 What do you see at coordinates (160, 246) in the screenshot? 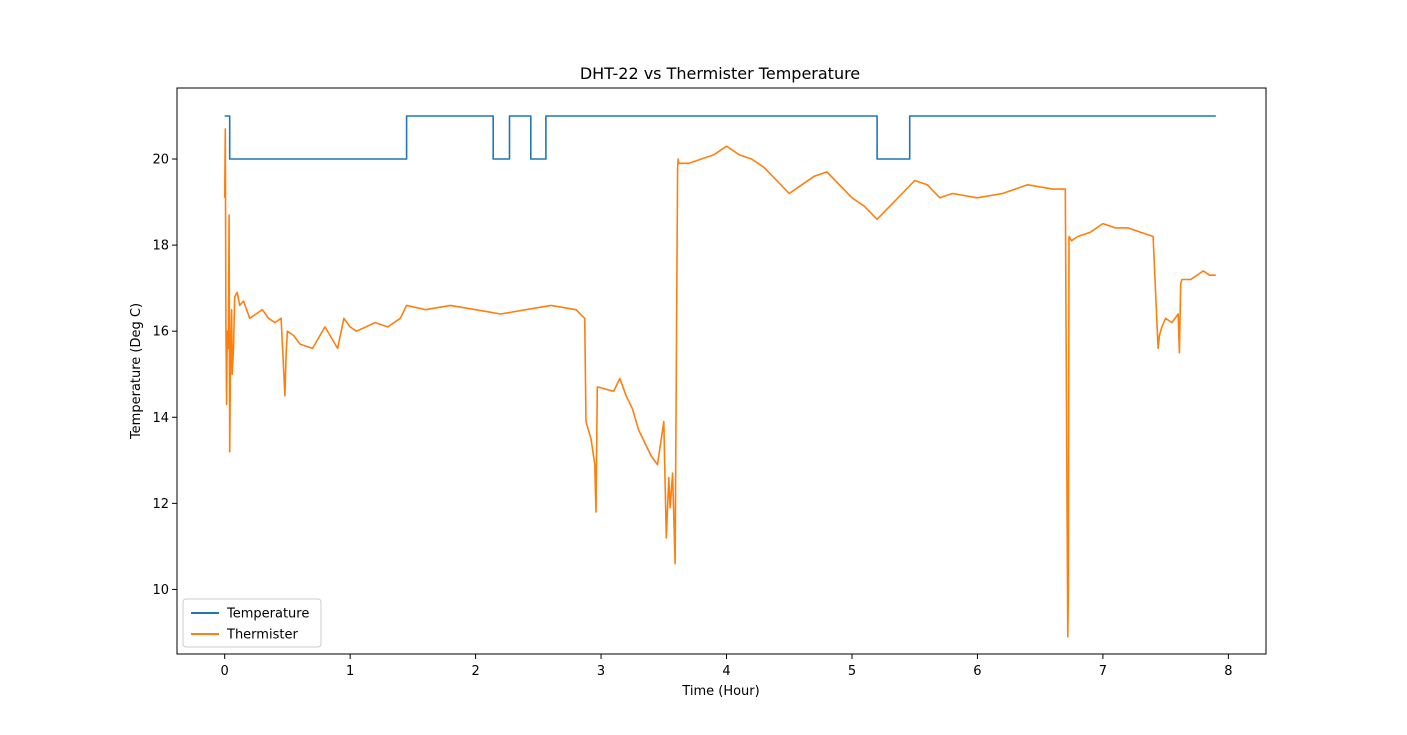
I see `y-tick-label: 18` at bounding box center [160, 246].